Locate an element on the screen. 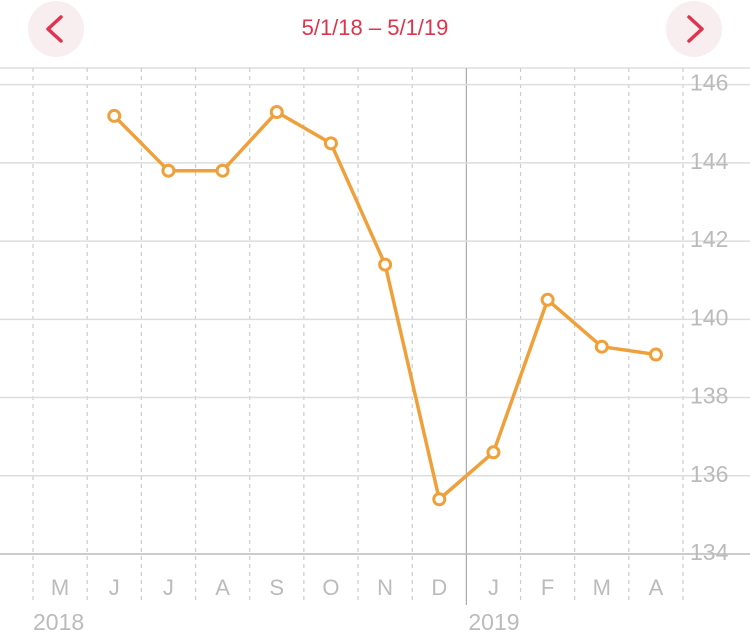  y-tick-label: 136 is located at coordinates (709, 474).